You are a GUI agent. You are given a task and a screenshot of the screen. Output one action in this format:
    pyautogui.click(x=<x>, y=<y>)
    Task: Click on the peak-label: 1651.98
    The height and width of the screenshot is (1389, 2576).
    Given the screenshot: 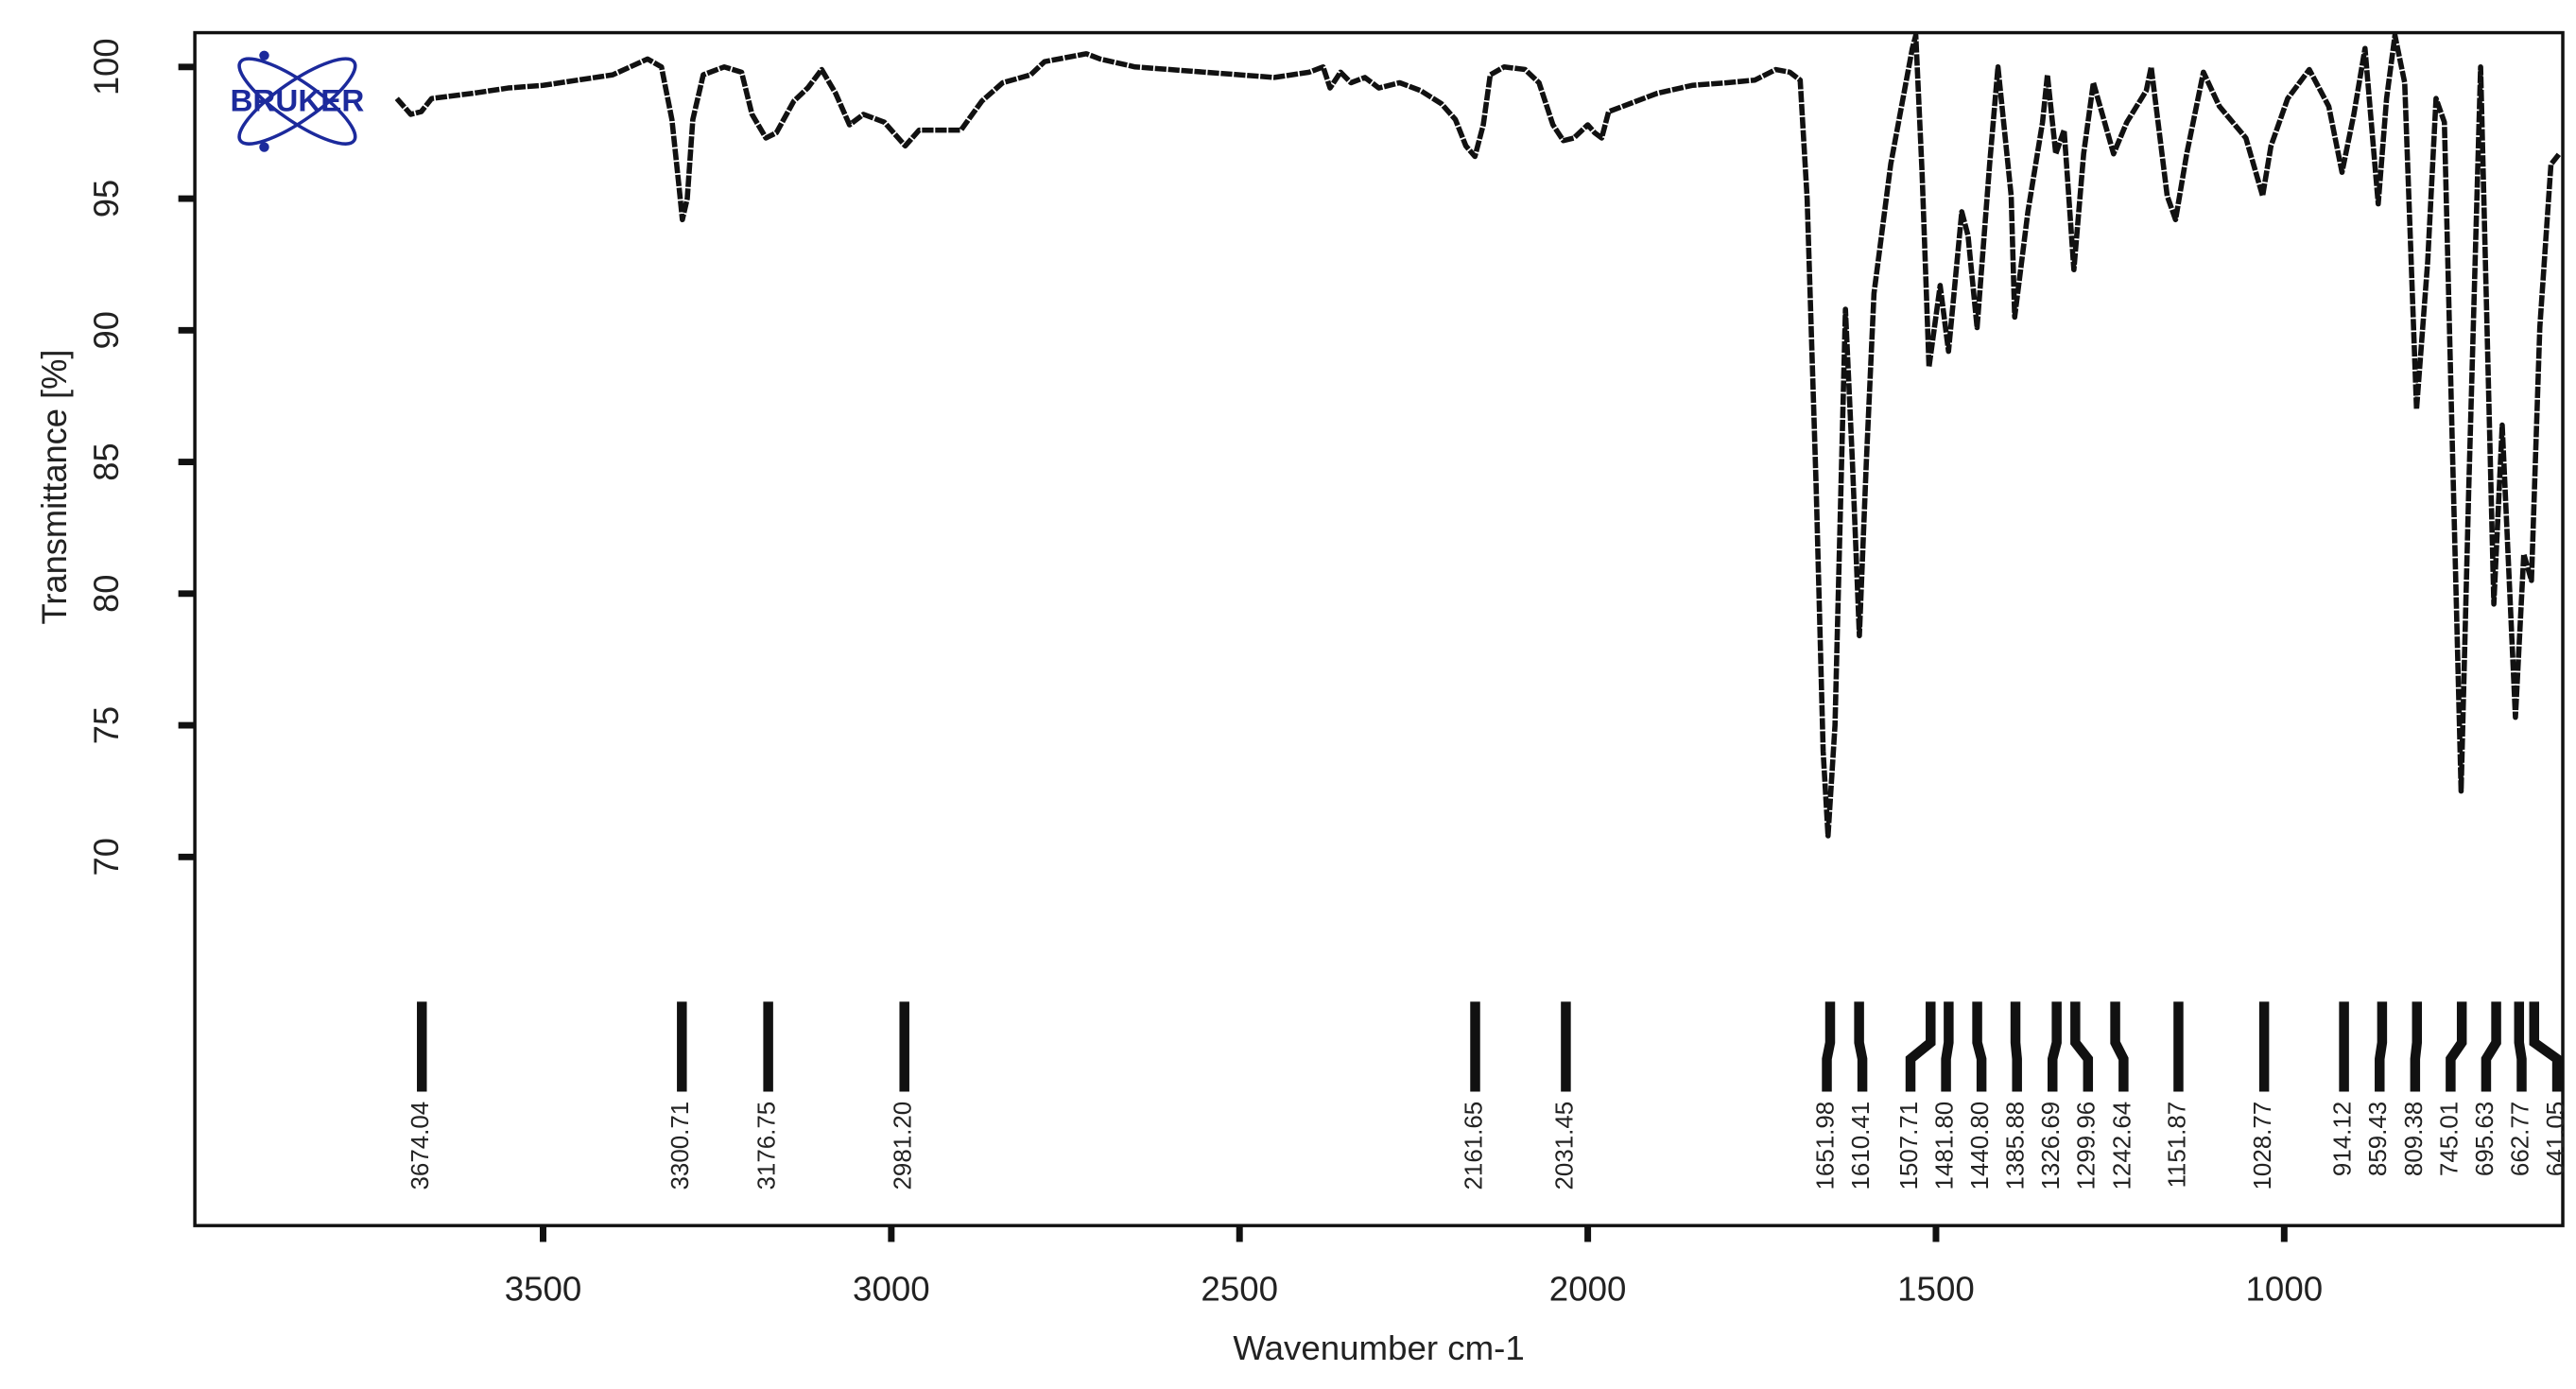 What is the action you would take?
    pyautogui.click(x=1824, y=1146)
    